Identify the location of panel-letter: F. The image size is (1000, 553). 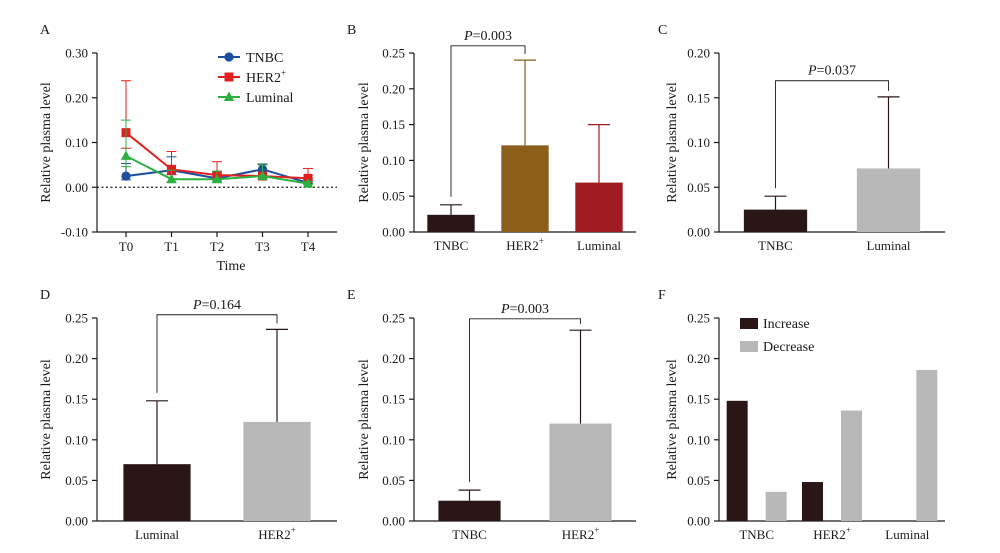
(662, 295).